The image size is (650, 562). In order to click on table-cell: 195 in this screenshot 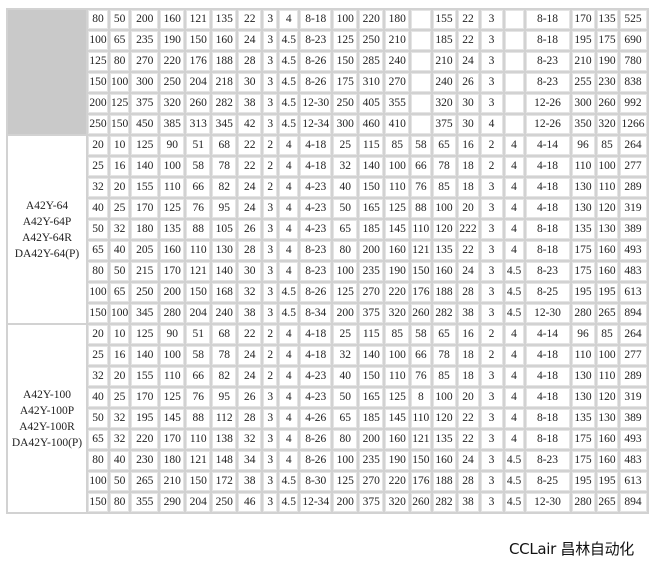, I will do `click(583, 40)`.